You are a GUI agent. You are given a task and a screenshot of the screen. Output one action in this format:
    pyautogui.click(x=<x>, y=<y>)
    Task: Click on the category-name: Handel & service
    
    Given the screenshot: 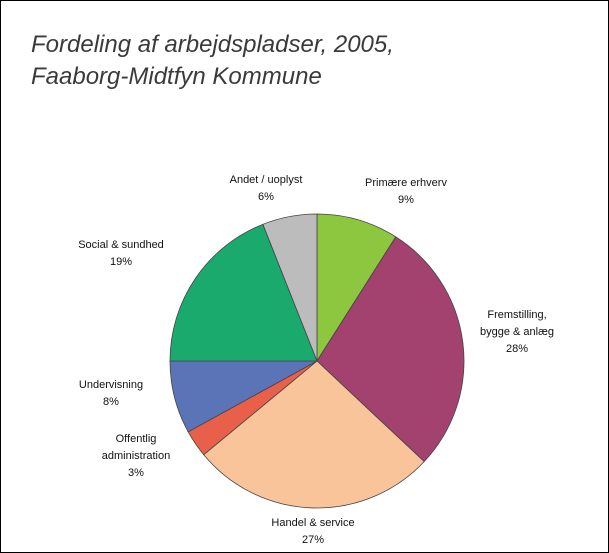 What is the action you would take?
    pyautogui.click(x=313, y=523)
    